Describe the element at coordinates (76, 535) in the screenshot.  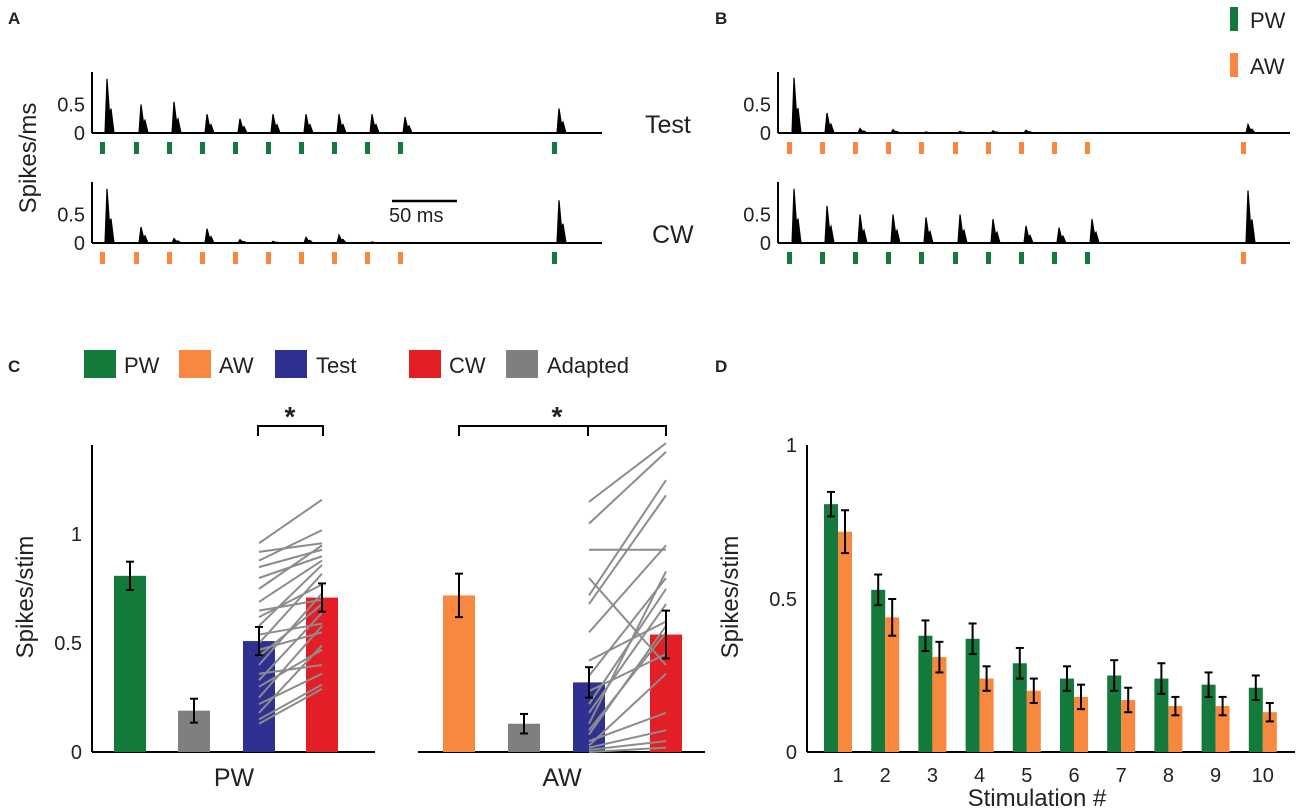
I see `panel-c-ytick-2: 1` at that location.